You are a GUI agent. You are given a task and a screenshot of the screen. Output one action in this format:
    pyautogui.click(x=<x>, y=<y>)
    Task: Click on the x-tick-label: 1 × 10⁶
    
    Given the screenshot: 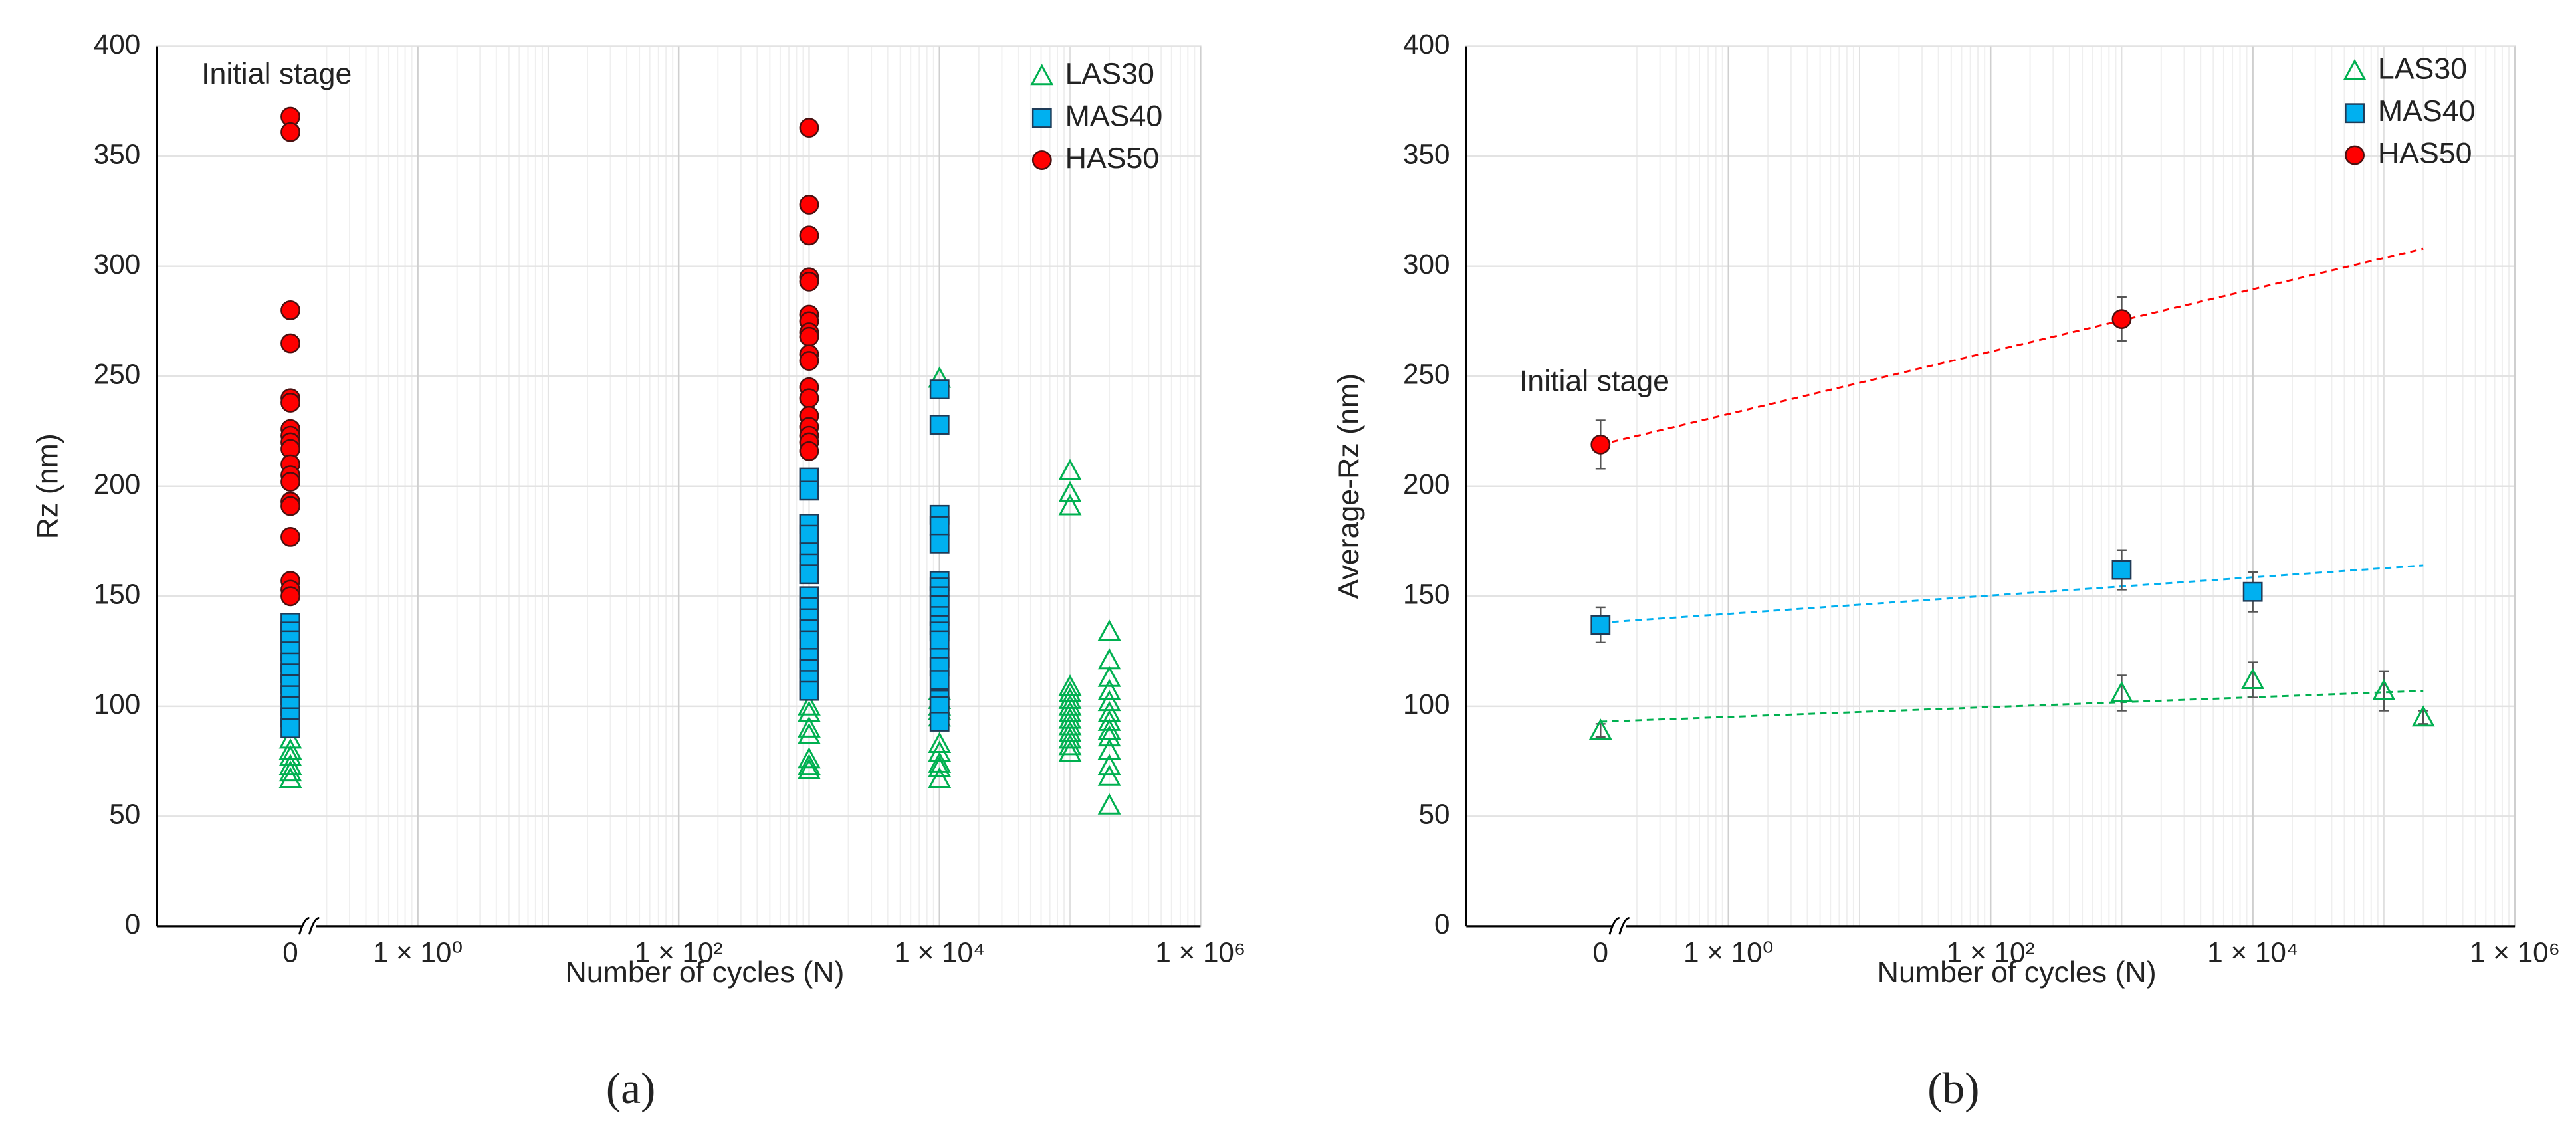 What is the action you would take?
    pyautogui.click(x=2515, y=952)
    